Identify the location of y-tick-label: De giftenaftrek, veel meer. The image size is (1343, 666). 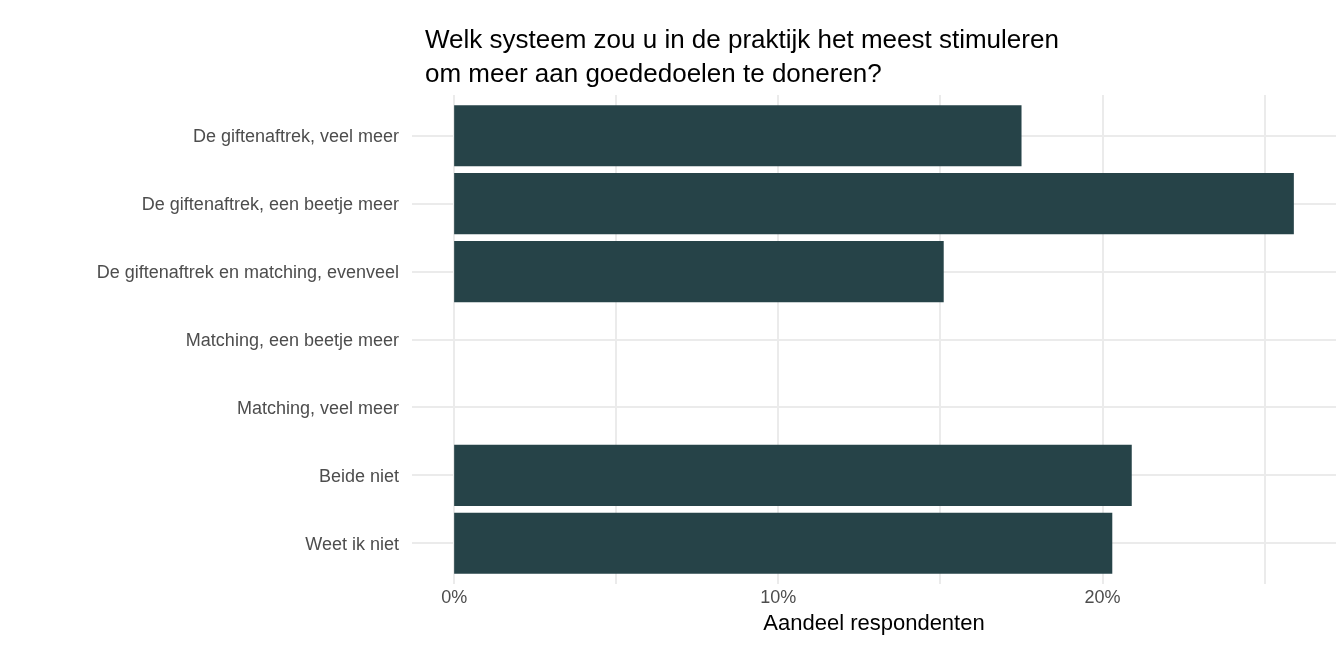
(295, 136).